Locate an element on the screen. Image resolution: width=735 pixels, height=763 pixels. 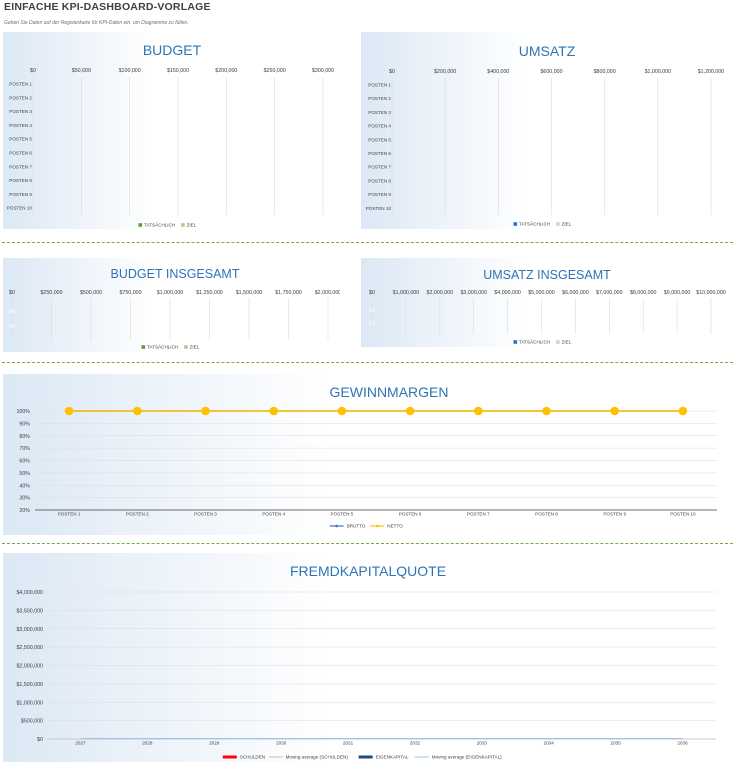
chart-title: UMSATZ is located at coordinates (547, 51).